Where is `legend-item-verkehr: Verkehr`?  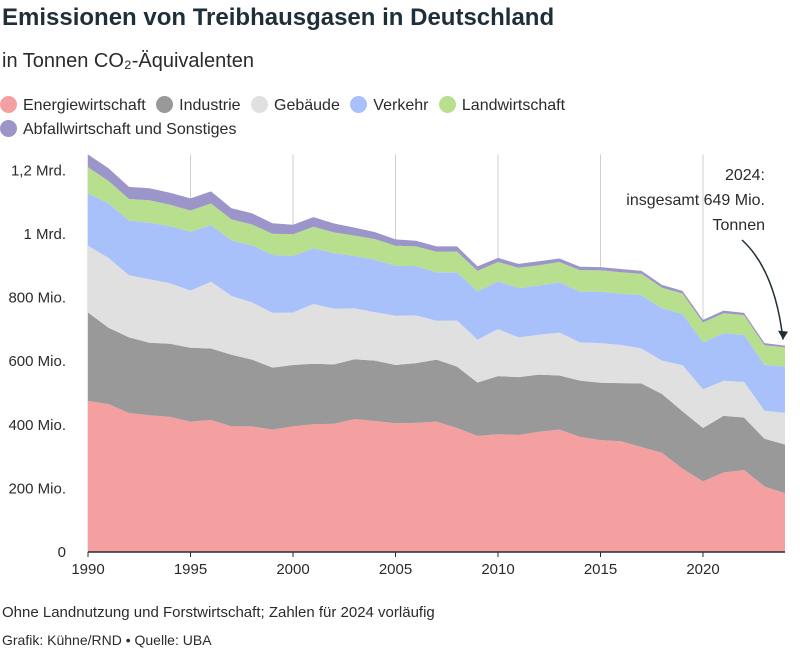
legend-item-verkehr: Verkehr is located at coordinates (389, 106).